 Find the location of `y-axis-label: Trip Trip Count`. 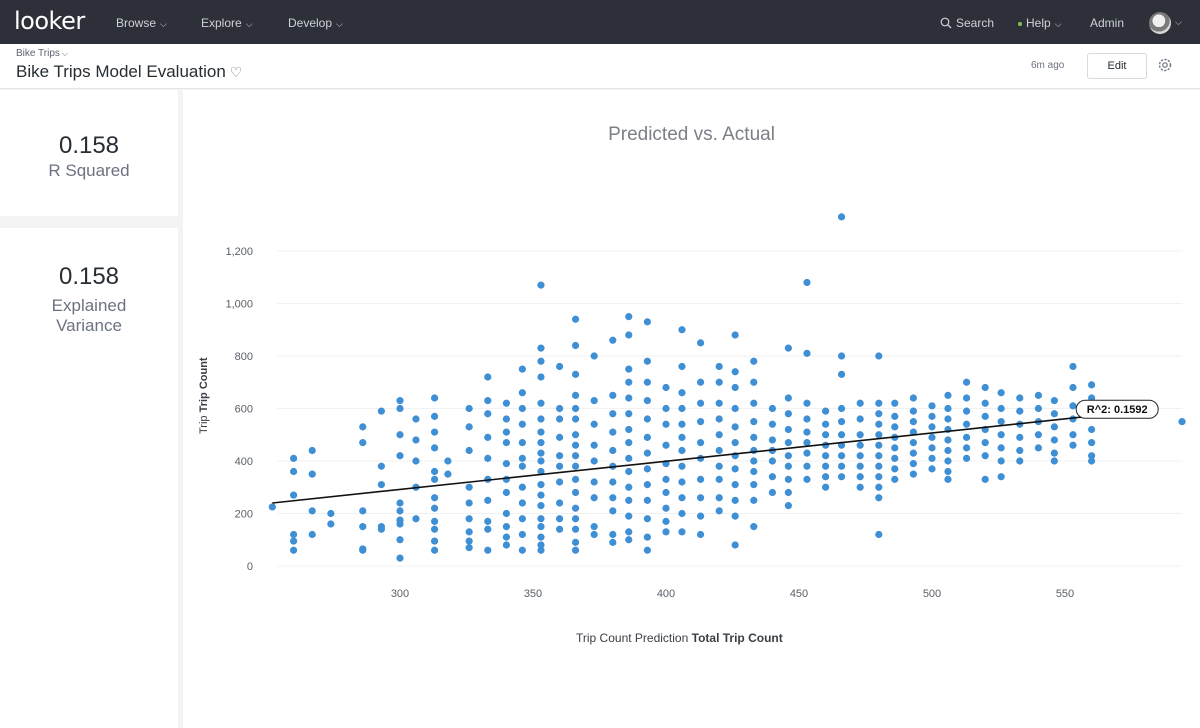

y-axis-label: Trip Trip Count is located at coordinates (204, 395).